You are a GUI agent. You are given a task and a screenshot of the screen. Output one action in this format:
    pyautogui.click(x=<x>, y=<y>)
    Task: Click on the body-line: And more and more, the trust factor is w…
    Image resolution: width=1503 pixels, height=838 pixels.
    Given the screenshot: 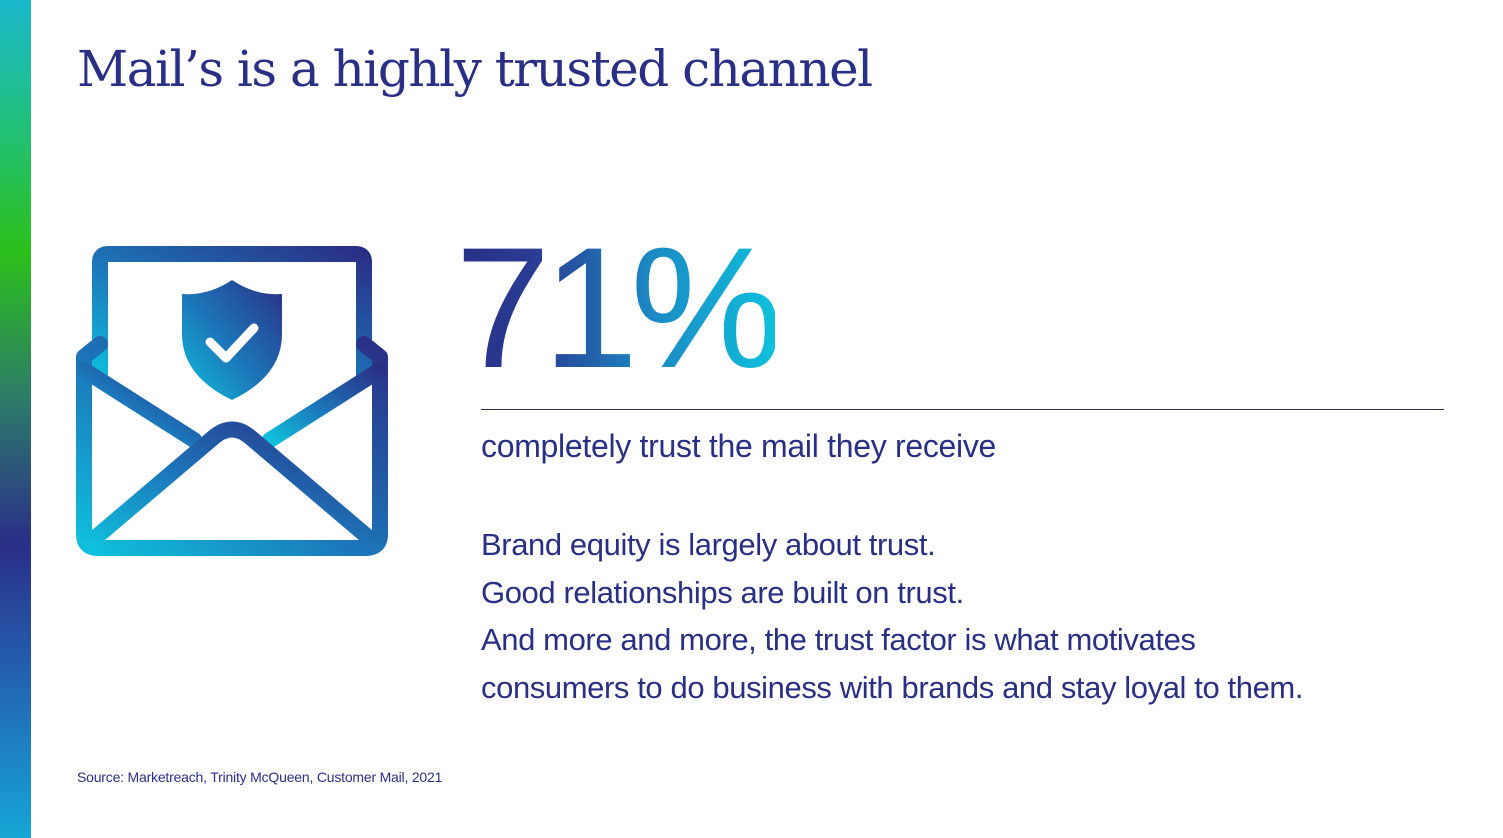 What is the action you would take?
    pyautogui.click(x=838, y=639)
    